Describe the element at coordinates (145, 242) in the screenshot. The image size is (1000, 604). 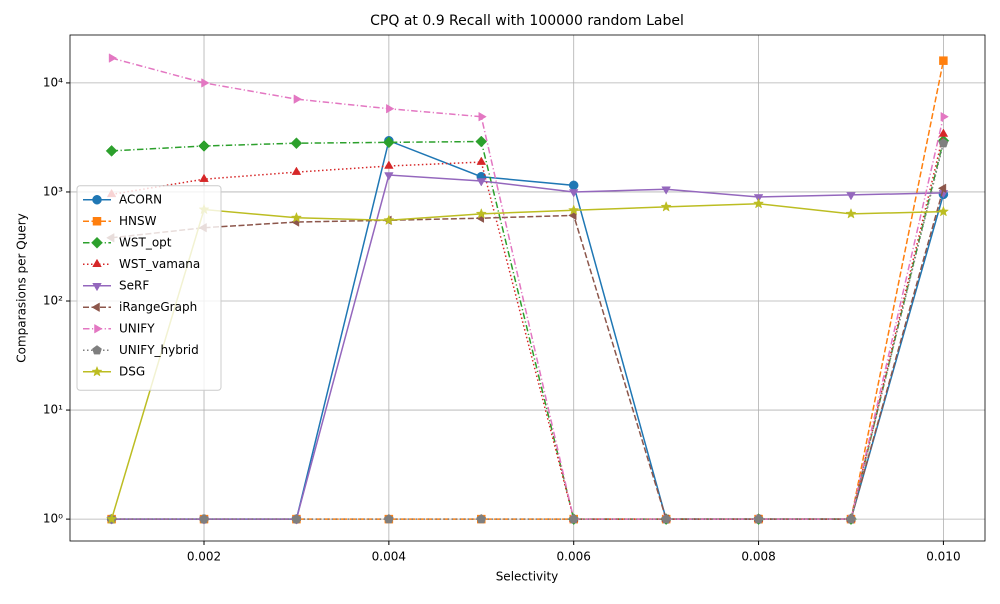
I see `legend-label: WST_opt` at that location.